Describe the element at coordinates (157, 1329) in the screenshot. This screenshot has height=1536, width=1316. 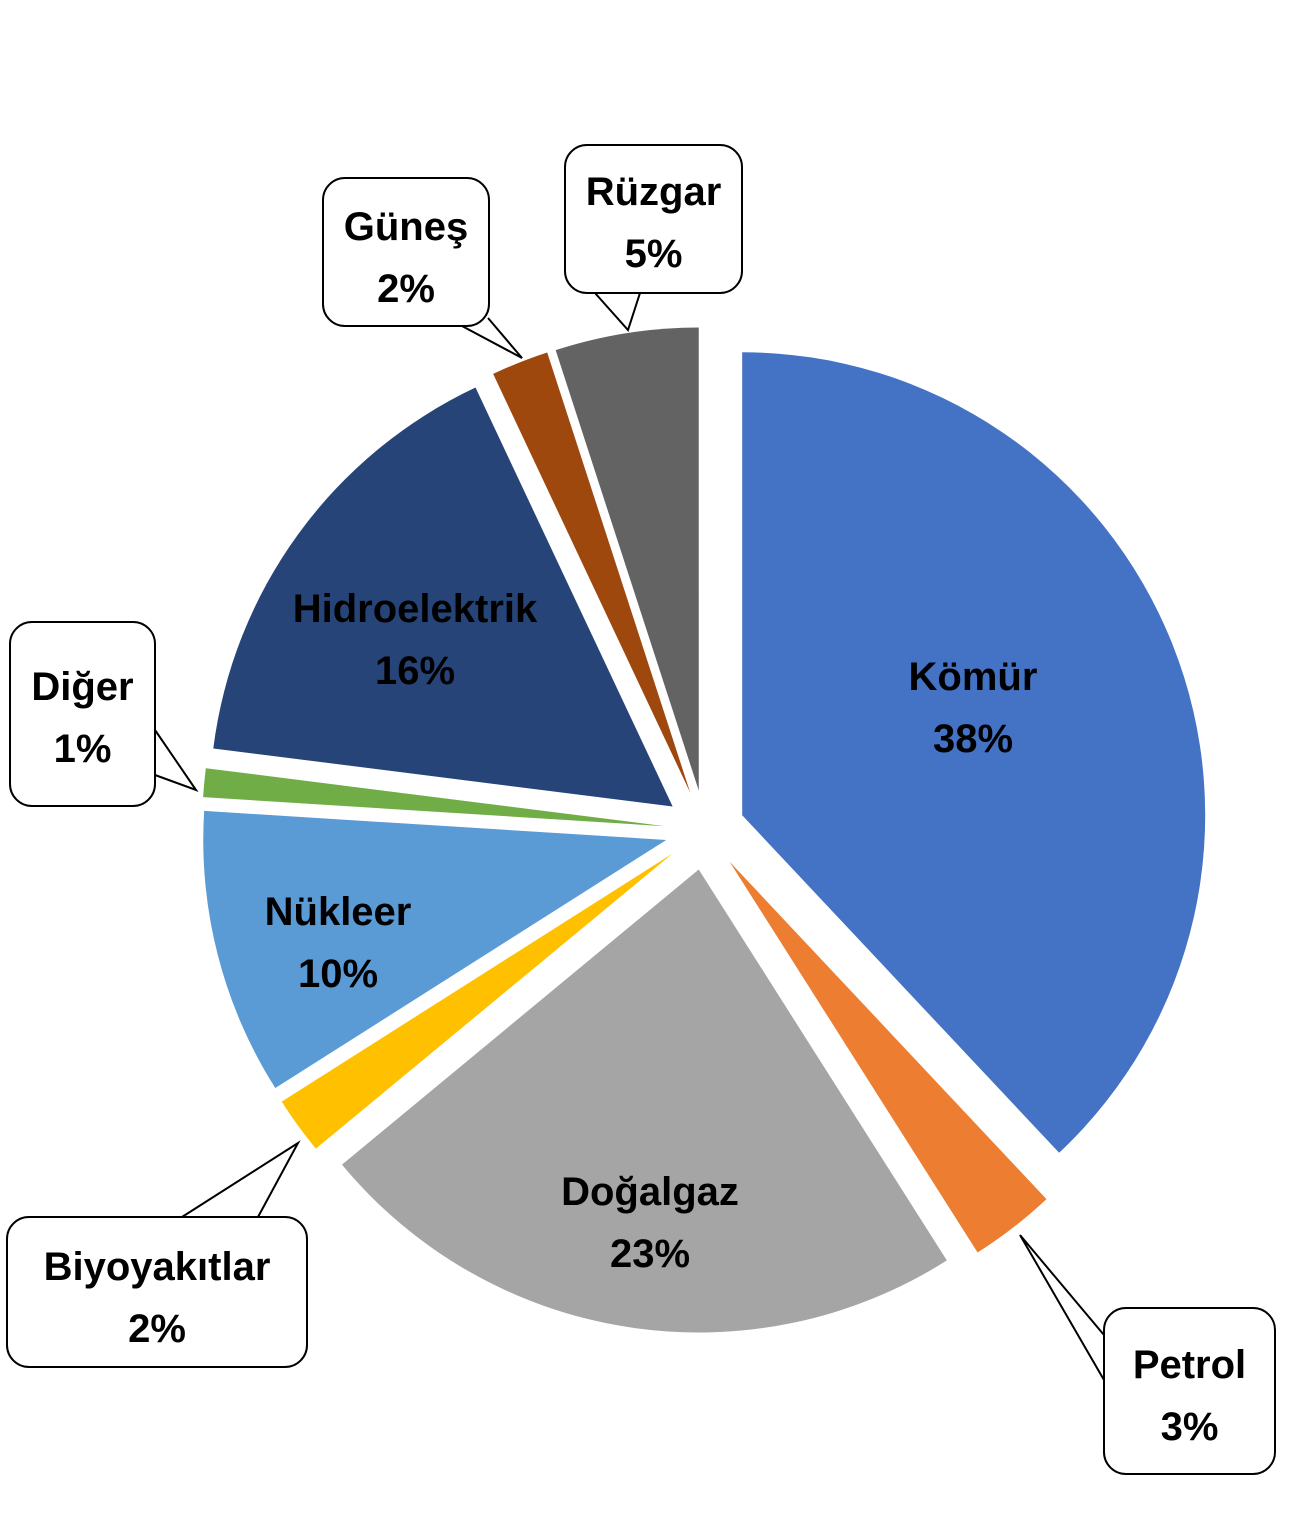
I see `slice-value-biyoyakitlar: 2%` at that location.